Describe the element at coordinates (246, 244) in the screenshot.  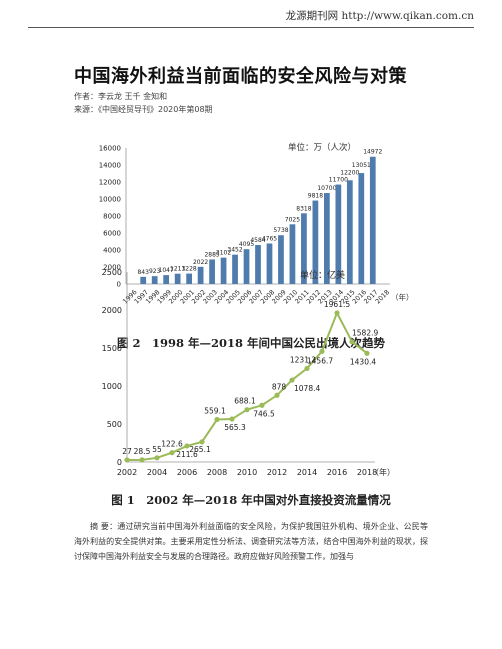
I see `bar-value-label: 4095` at that location.